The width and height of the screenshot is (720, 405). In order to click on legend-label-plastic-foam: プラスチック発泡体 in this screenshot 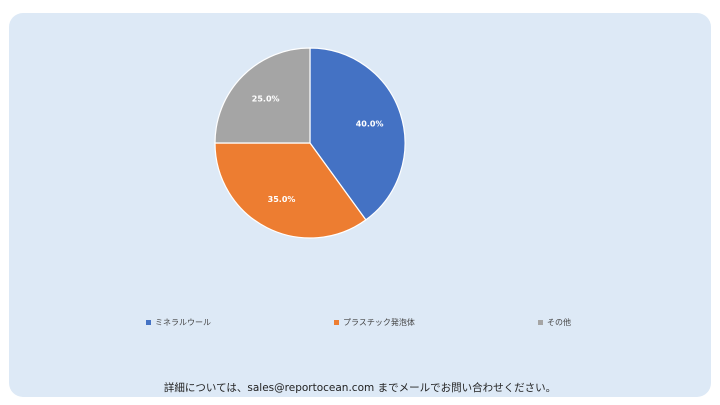, I will do `click(379, 322)`.